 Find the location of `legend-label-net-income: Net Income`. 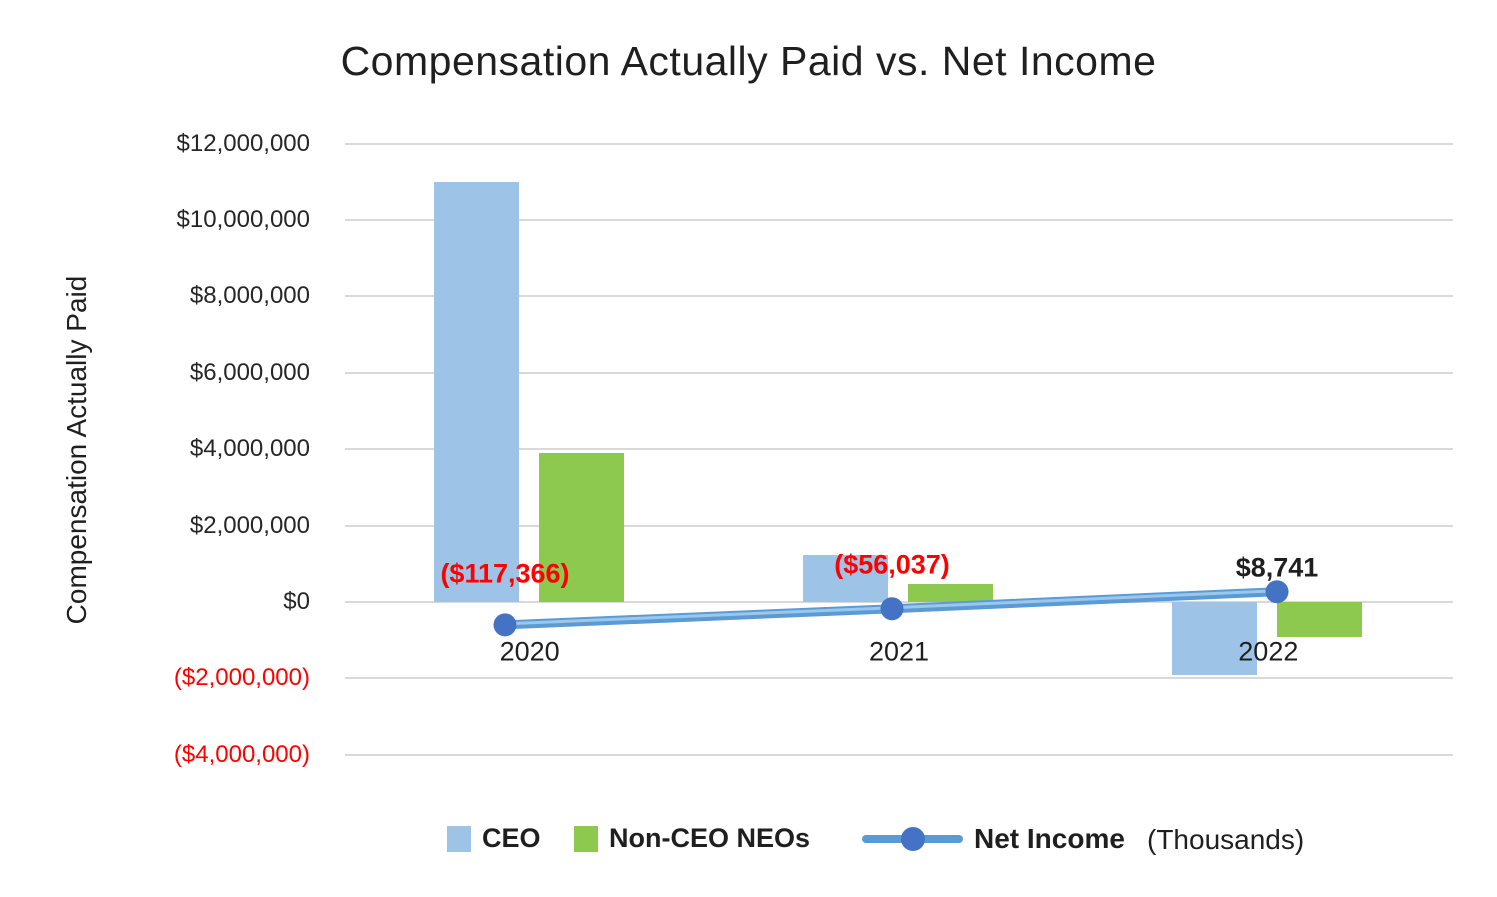

legend-label-net-income: Net Income is located at coordinates (1049, 838).